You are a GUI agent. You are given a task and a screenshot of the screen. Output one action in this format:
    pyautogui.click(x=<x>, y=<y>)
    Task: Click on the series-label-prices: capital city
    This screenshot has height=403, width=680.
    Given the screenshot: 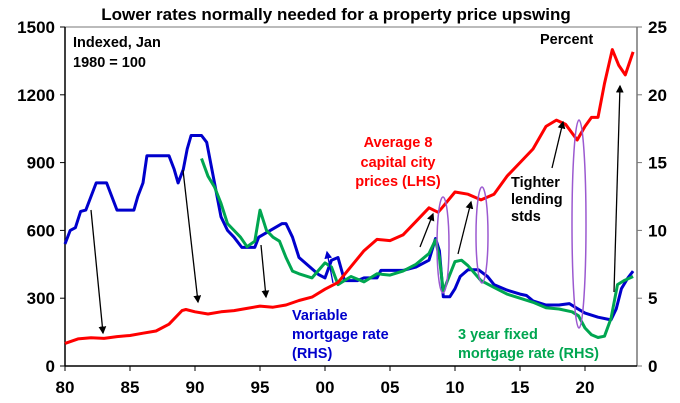 What is the action you would take?
    pyautogui.click(x=398, y=163)
    